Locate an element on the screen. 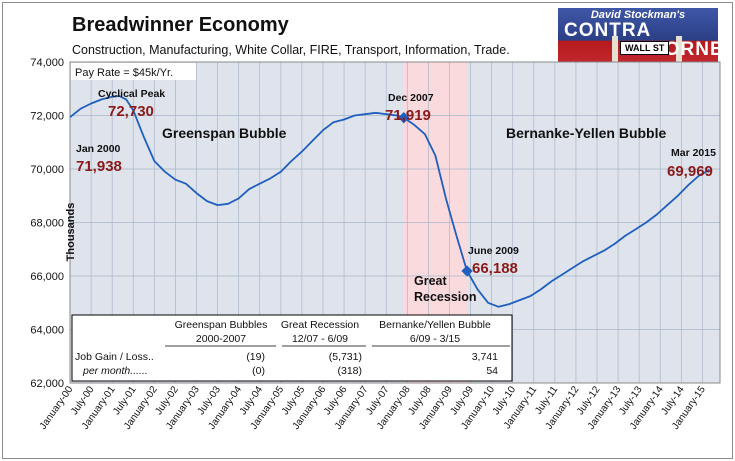 The width and height of the screenshot is (735, 461). chart-title: Breadwinner Economy is located at coordinates (180, 25).